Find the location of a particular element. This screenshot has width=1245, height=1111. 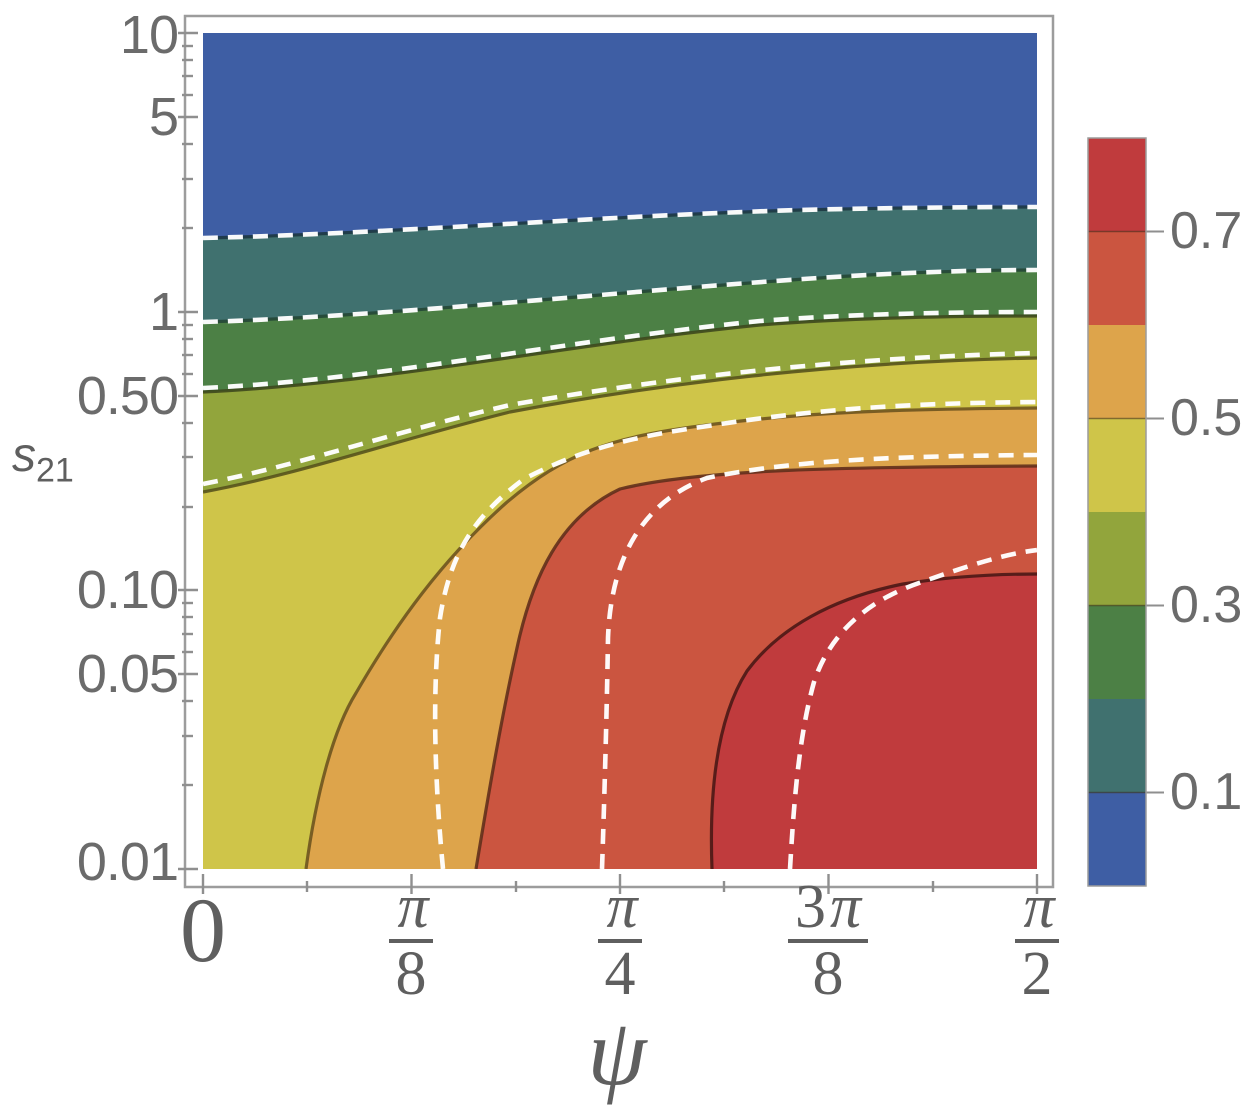

y-tick-label: 0.10 is located at coordinates (127, 590).